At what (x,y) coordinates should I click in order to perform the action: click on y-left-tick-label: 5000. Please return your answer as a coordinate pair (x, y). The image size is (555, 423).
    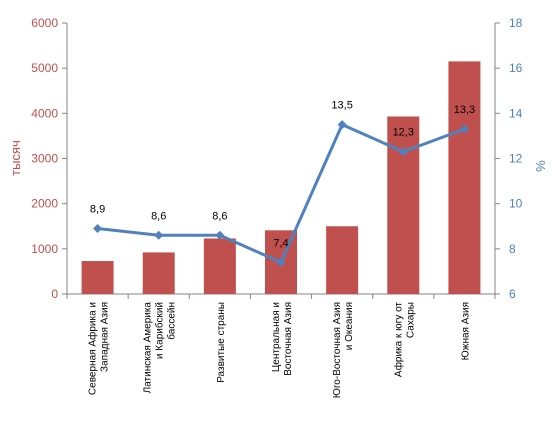
    Looking at the image, I should click on (44, 68).